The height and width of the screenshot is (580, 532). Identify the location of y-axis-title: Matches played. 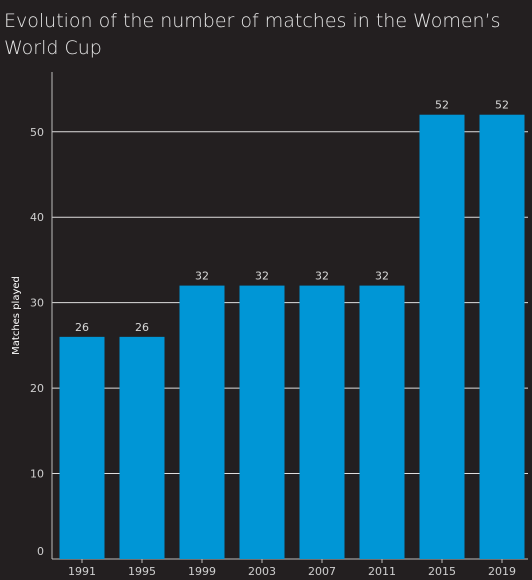
(16, 315).